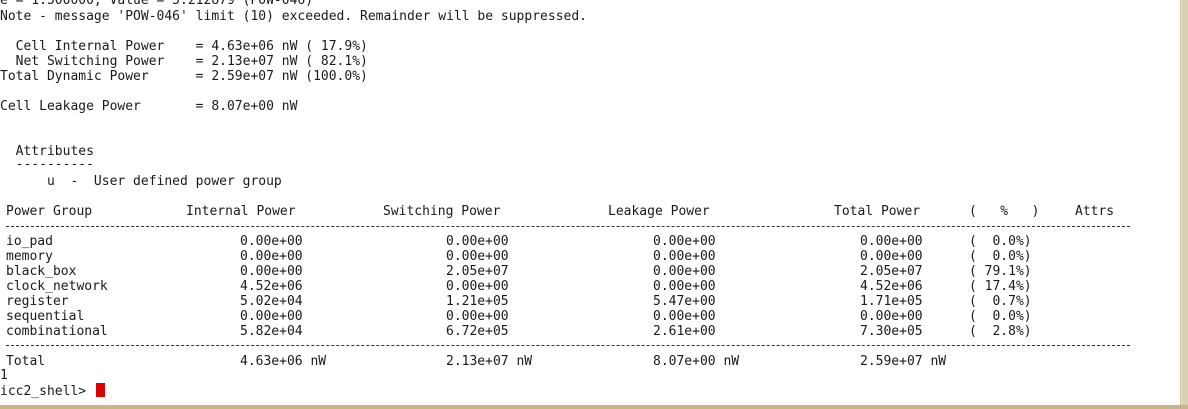  What do you see at coordinates (241, 211) in the screenshot?
I see `header-internal-power: Internal Power` at bounding box center [241, 211].